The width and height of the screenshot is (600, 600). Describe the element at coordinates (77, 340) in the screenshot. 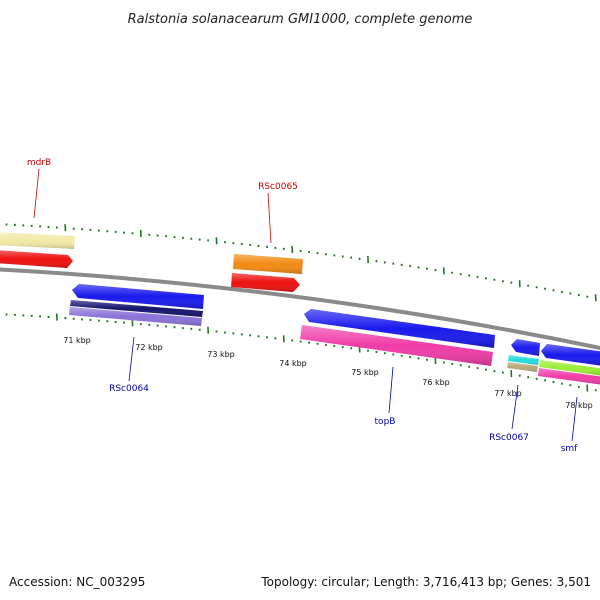

I see `tick-label-71: 71 kbp` at that location.